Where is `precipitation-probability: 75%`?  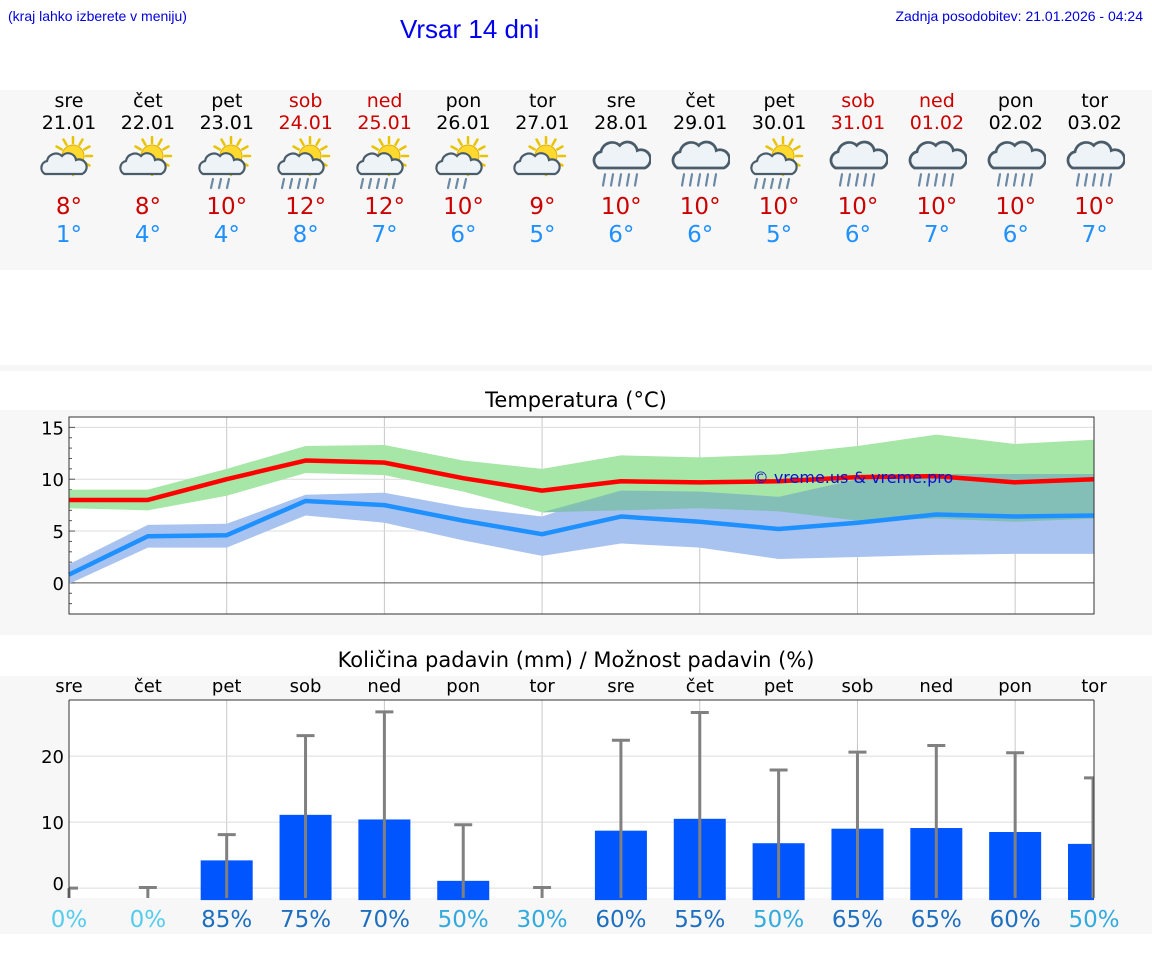 precipitation-probability: 75% is located at coordinates (305, 920).